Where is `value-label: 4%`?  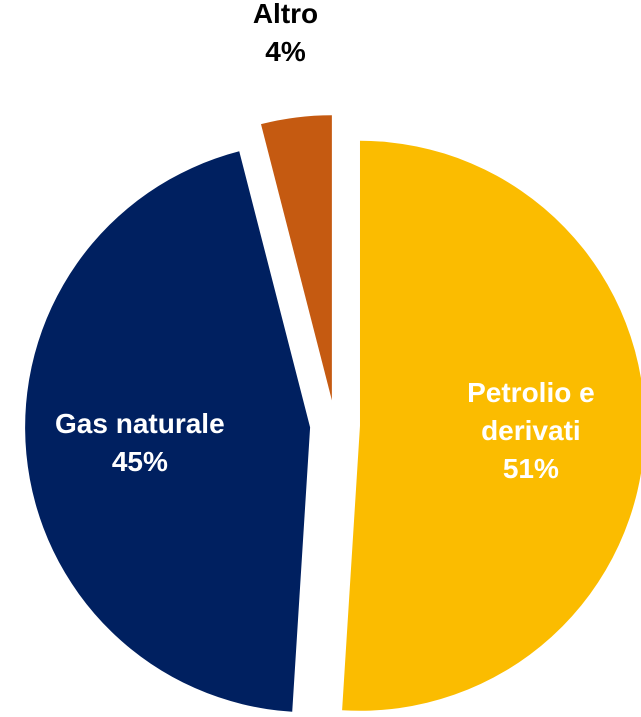
value-label: 4% is located at coordinates (285, 52).